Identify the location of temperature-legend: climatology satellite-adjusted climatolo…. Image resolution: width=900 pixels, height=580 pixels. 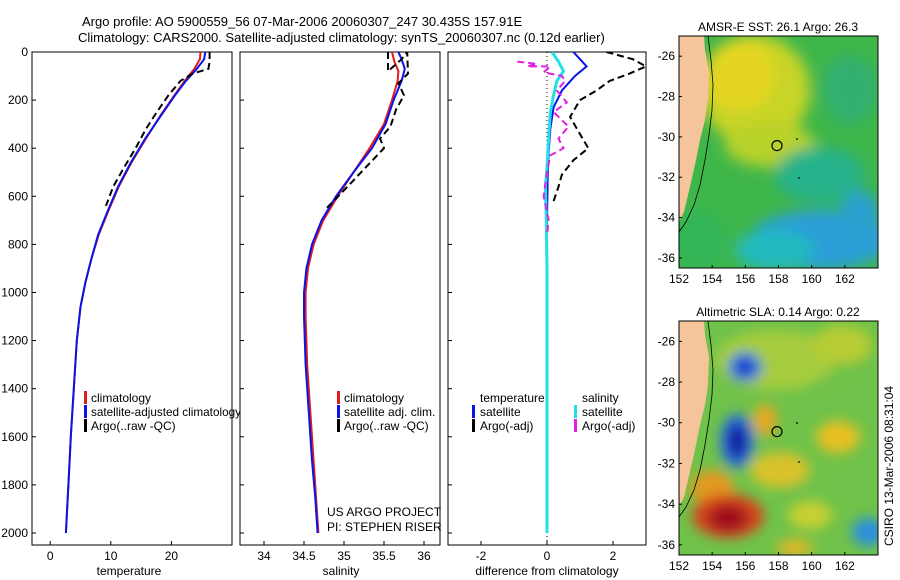
(162, 412).